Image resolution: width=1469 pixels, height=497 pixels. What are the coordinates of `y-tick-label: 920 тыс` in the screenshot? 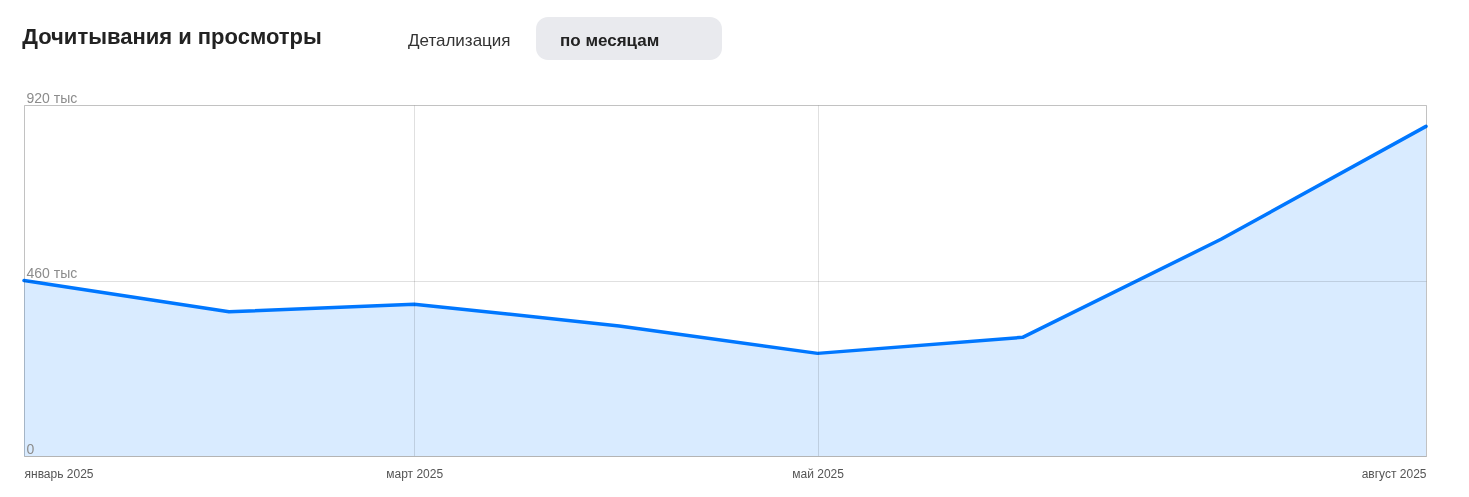 It's located at (52, 97).